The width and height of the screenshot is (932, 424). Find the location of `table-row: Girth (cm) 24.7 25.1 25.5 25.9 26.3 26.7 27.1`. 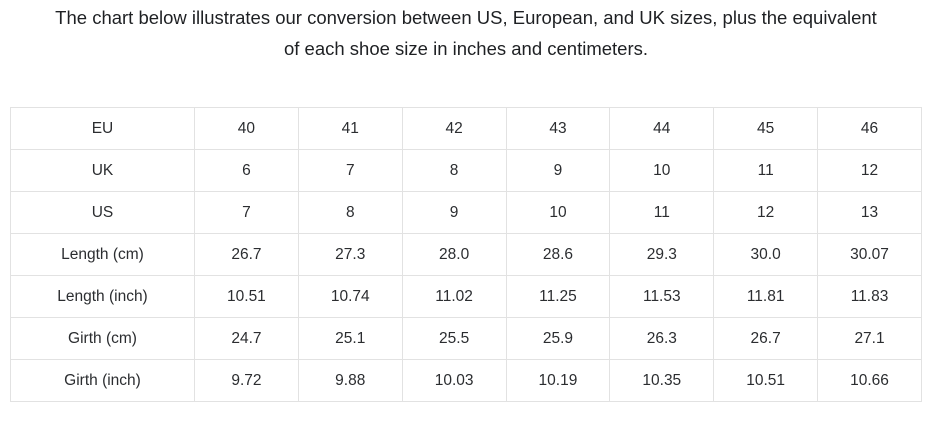

table-row: Girth (cm) 24.7 25.1 25.5 25.9 26.3 26.7 27.1 is located at coordinates (466, 338).